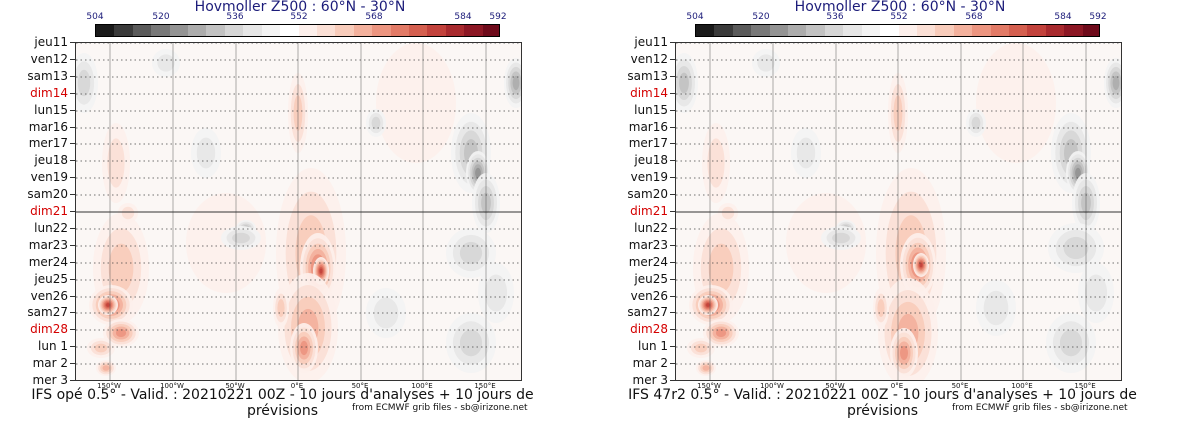 Image resolution: width=1200 pixels, height=424 pixels. I want to click on date-label: jeu11, so click(651, 42).